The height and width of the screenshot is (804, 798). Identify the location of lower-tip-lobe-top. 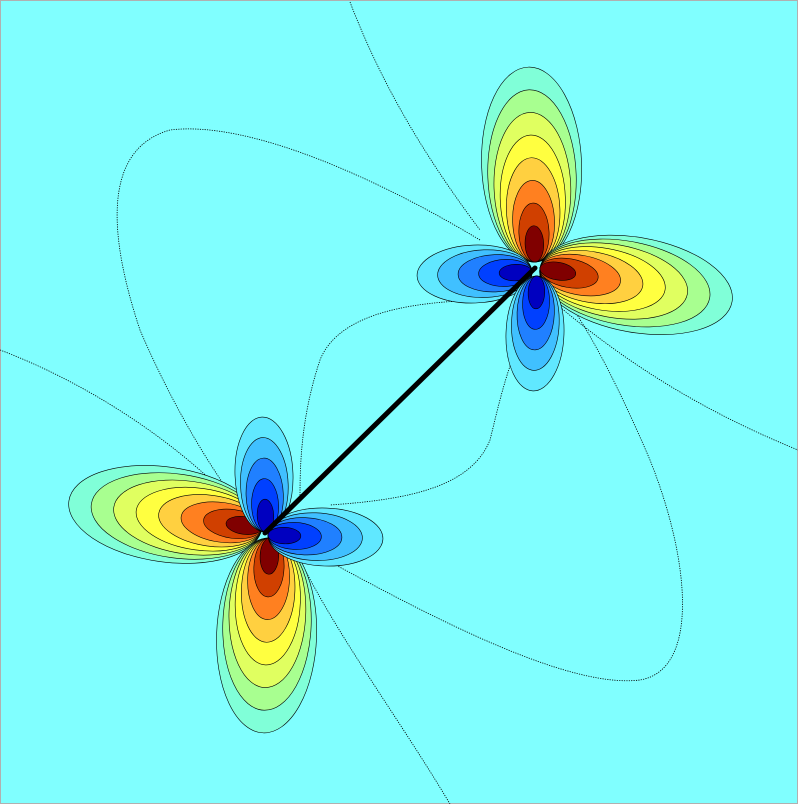
(264, 474).